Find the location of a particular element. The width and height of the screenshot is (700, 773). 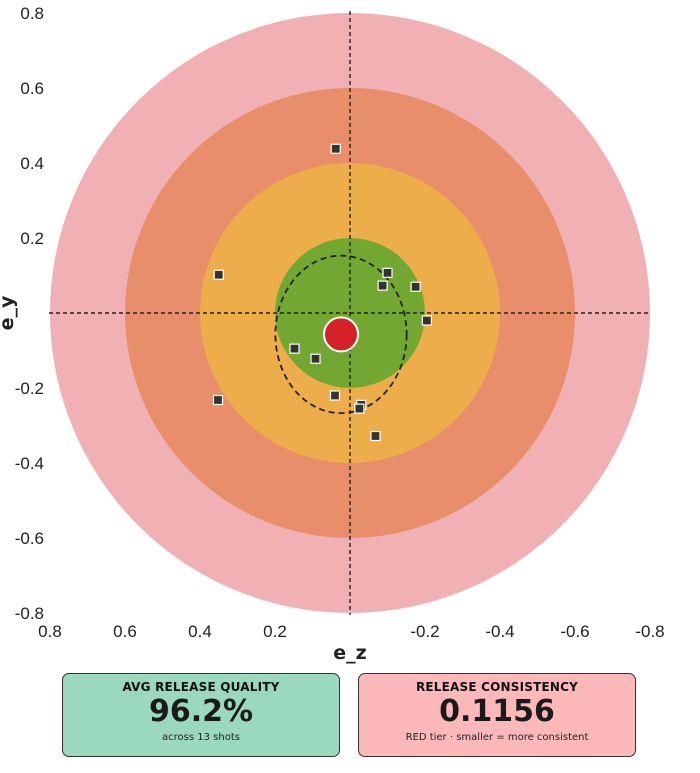

card-title: RELEASE CONSISTENCY is located at coordinates (497, 687).